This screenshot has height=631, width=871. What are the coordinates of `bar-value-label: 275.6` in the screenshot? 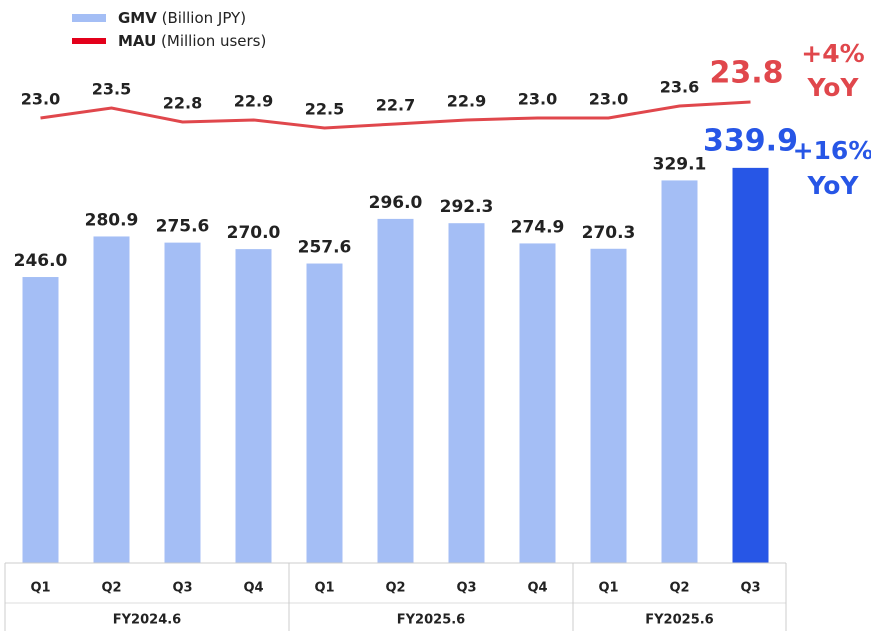 It's located at (183, 227).